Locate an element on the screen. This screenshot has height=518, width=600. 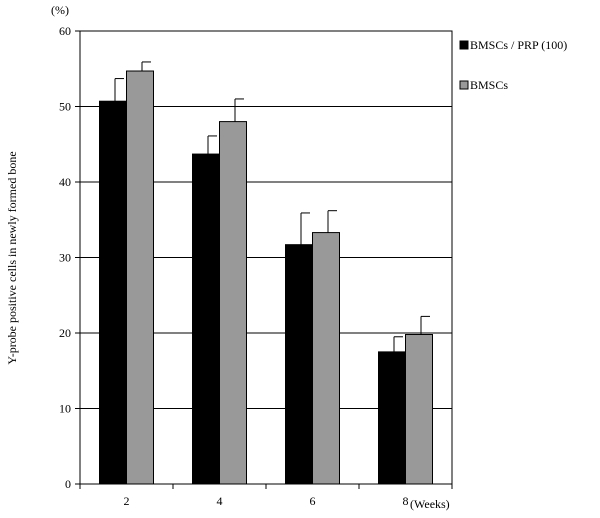
y-tick-label: 60 is located at coordinates (65, 31).